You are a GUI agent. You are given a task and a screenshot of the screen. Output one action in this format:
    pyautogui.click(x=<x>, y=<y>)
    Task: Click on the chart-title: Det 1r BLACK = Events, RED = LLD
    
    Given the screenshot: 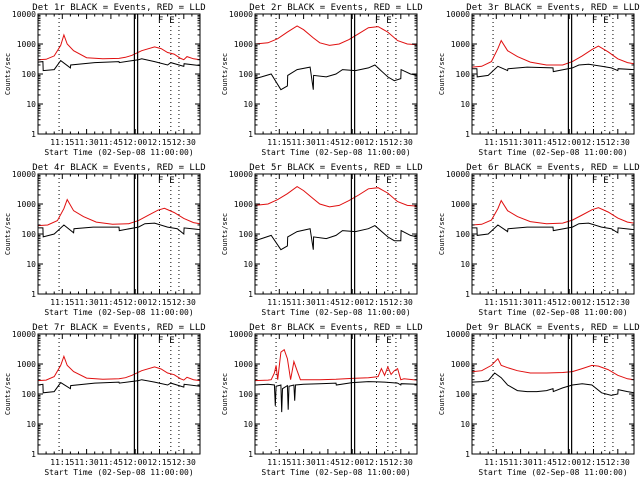 What is the action you would take?
    pyautogui.click(x=118, y=8)
    